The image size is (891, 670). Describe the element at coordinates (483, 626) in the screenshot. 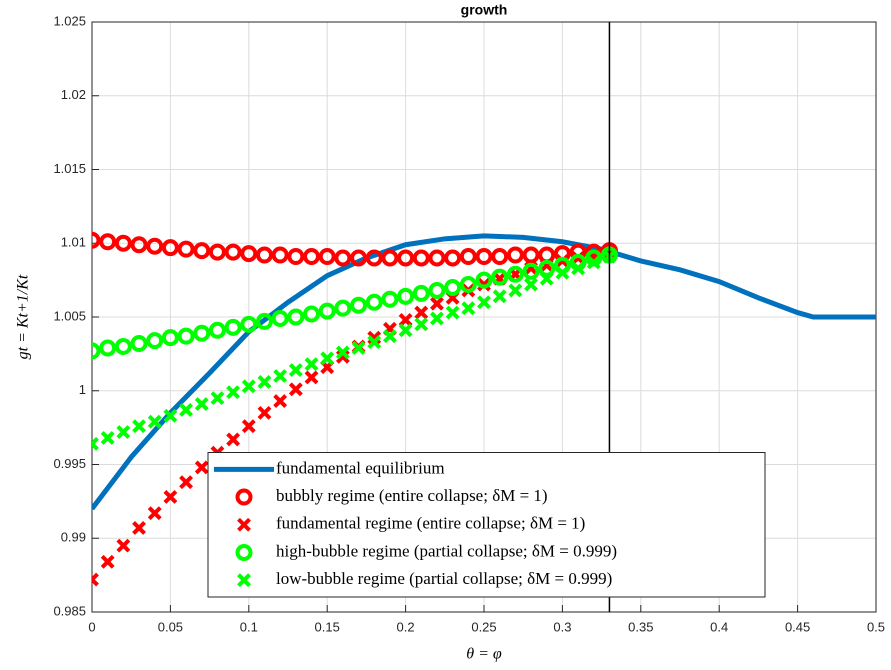

I see `x-tick-label: 0.25` at that location.